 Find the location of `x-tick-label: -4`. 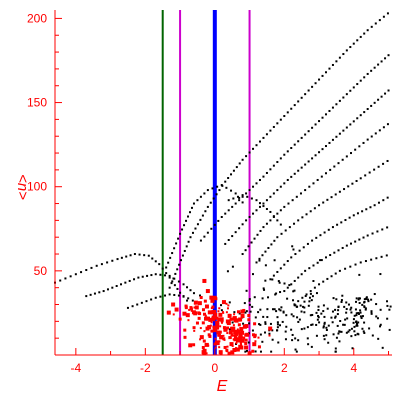

x-tick-label: -4 is located at coordinates (76, 368).